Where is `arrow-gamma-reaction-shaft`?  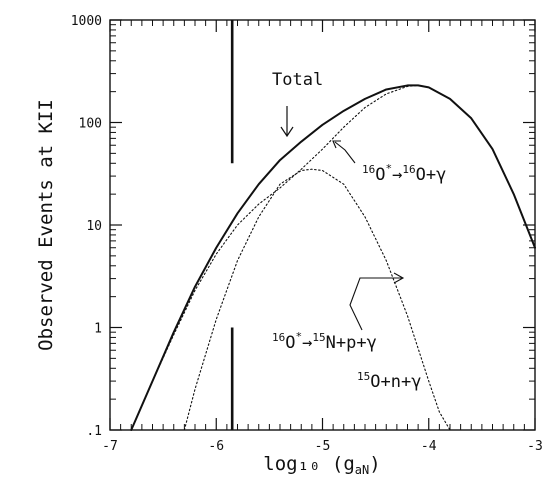 arrow-gamma-reaction-shaft is located at coordinates (345, 152).